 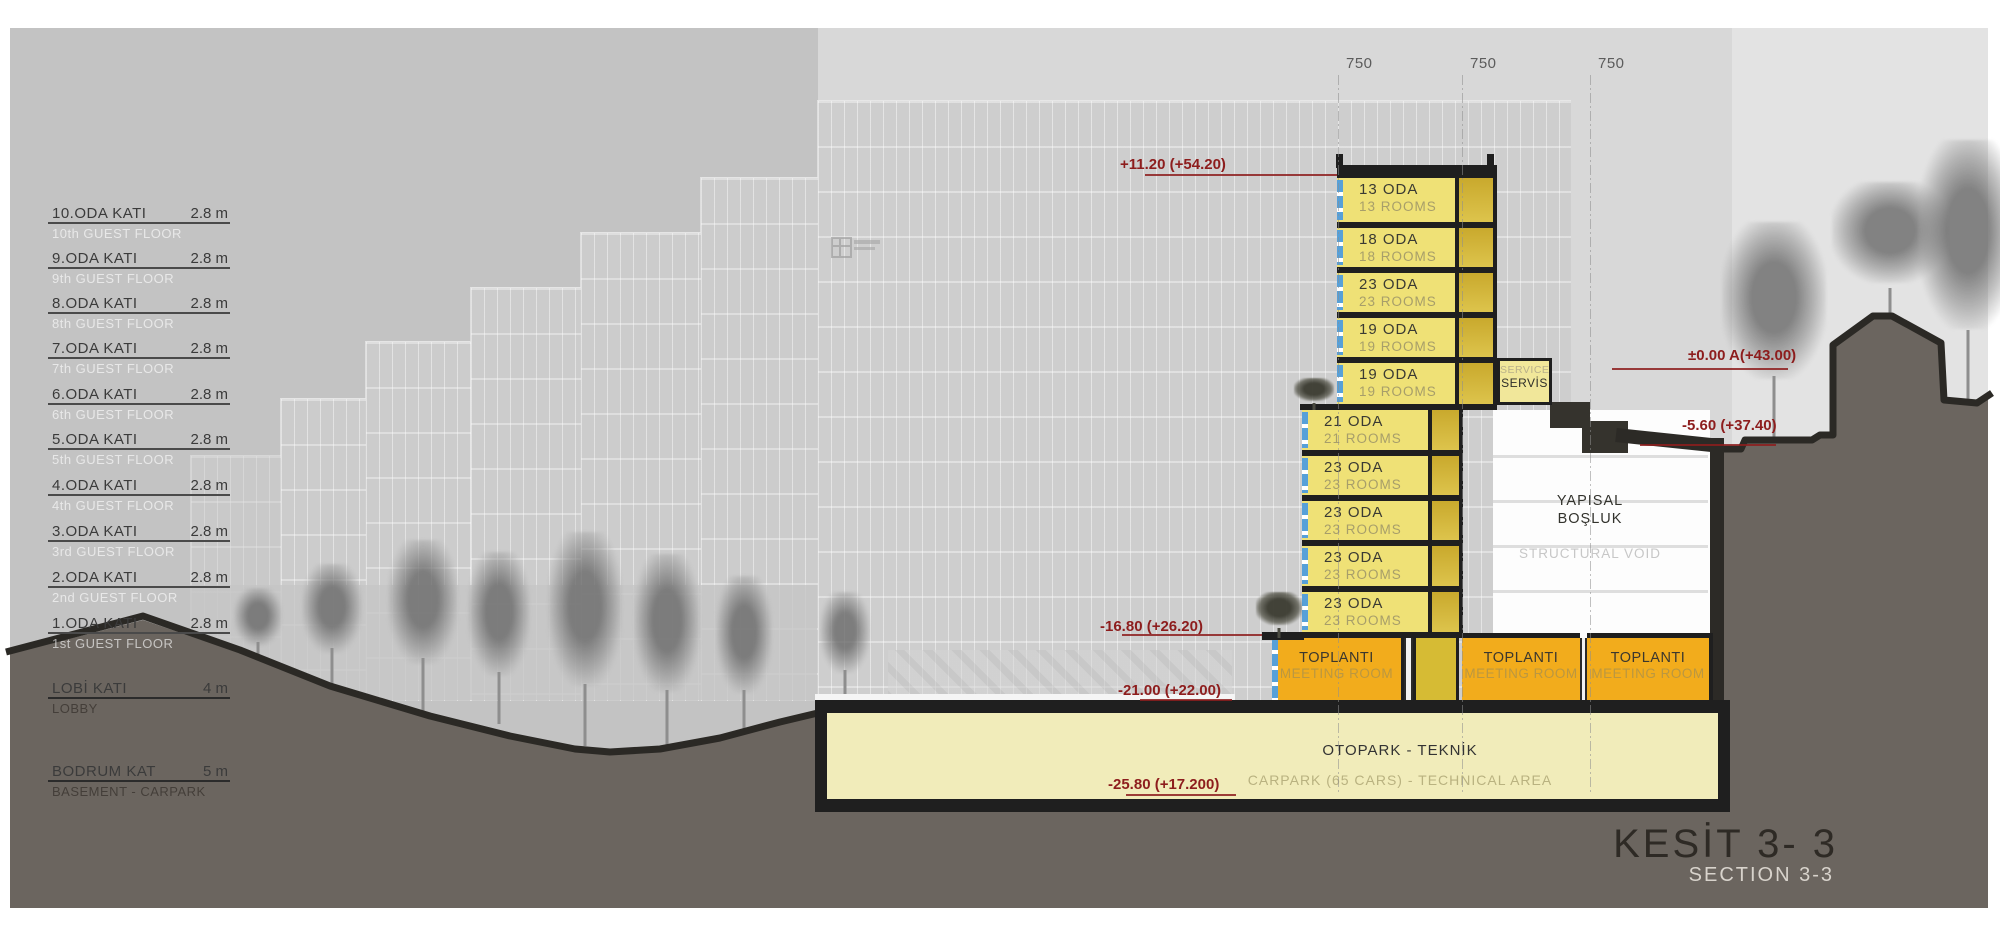 I want to click on void-label-tr-line1: YAPISAL, so click(x=1590, y=501).